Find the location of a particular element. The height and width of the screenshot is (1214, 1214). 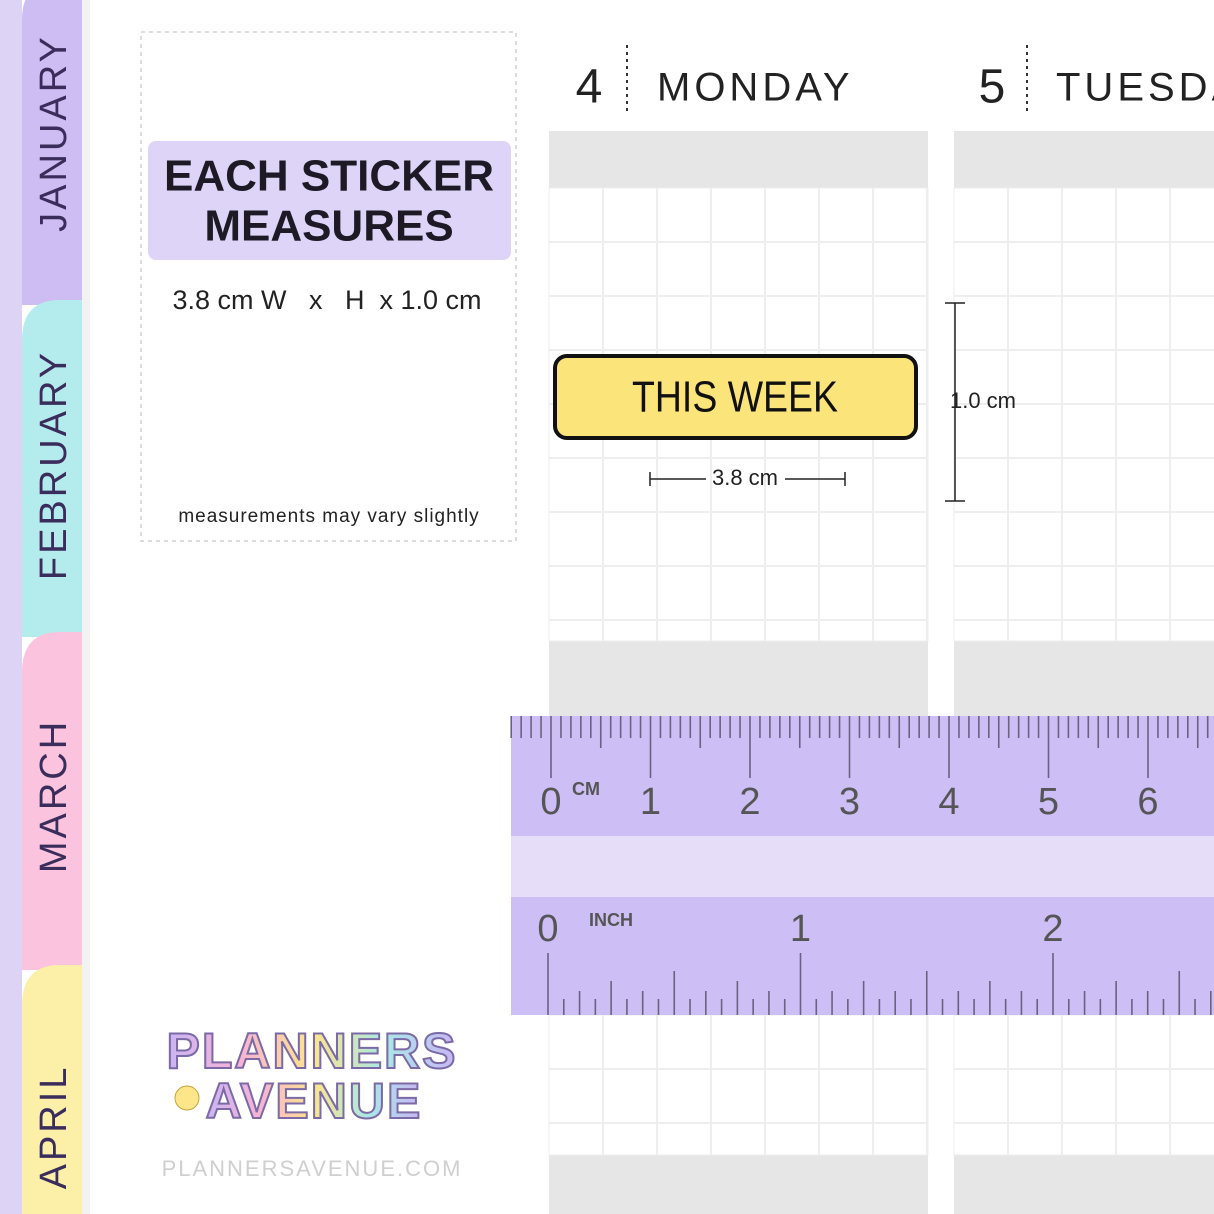

ruler-unit: INCH is located at coordinates (611, 920).